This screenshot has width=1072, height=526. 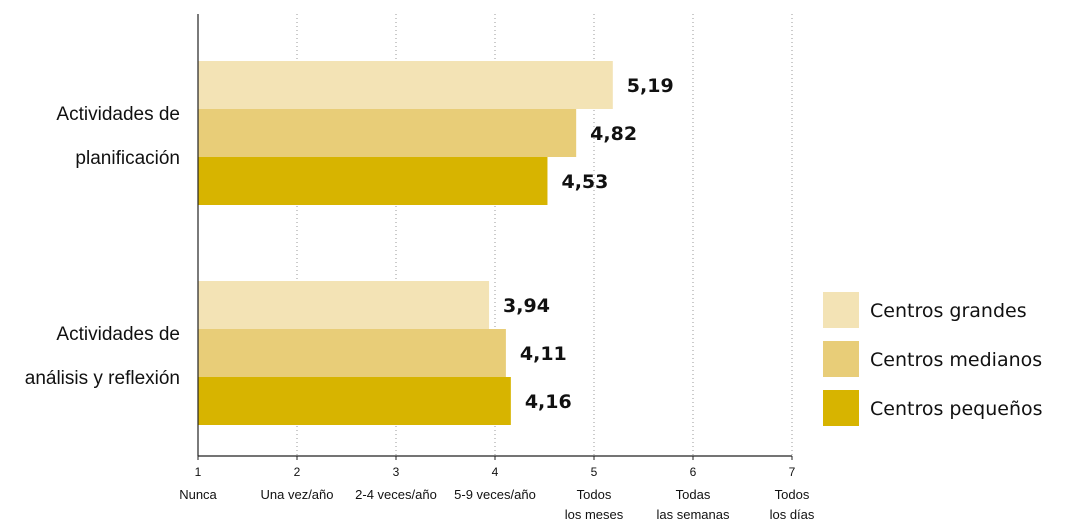 I want to click on x-tick-number: 2, so click(x=297, y=472).